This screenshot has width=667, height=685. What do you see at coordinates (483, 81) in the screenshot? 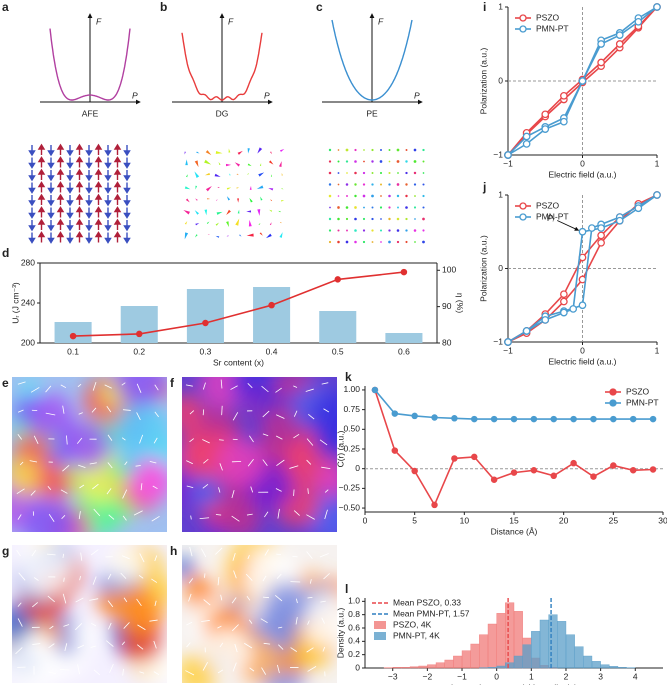
I see `y-axis-label: Polarization (a.u.)` at bounding box center [483, 81].